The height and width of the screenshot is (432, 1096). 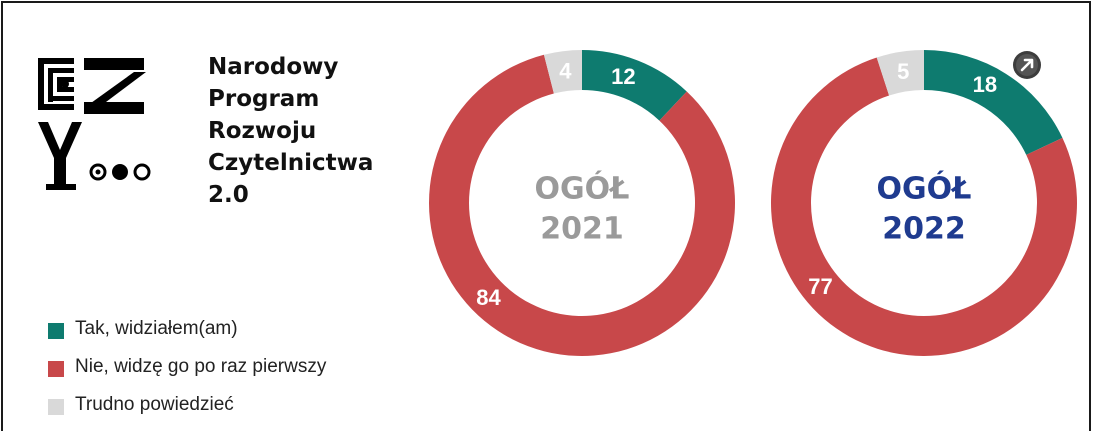 What do you see at coordinates (156, 328) in the screenshot?
I see `legend-label-yes: Tak, widziałem(am)` at bounding box center [156, 328].